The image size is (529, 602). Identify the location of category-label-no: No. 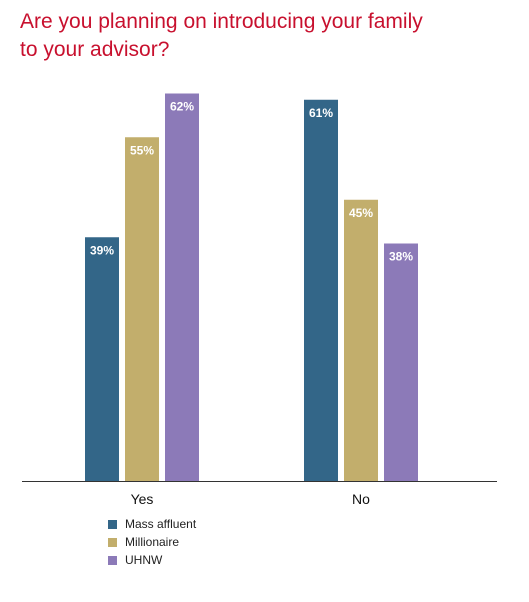
(361, 499).